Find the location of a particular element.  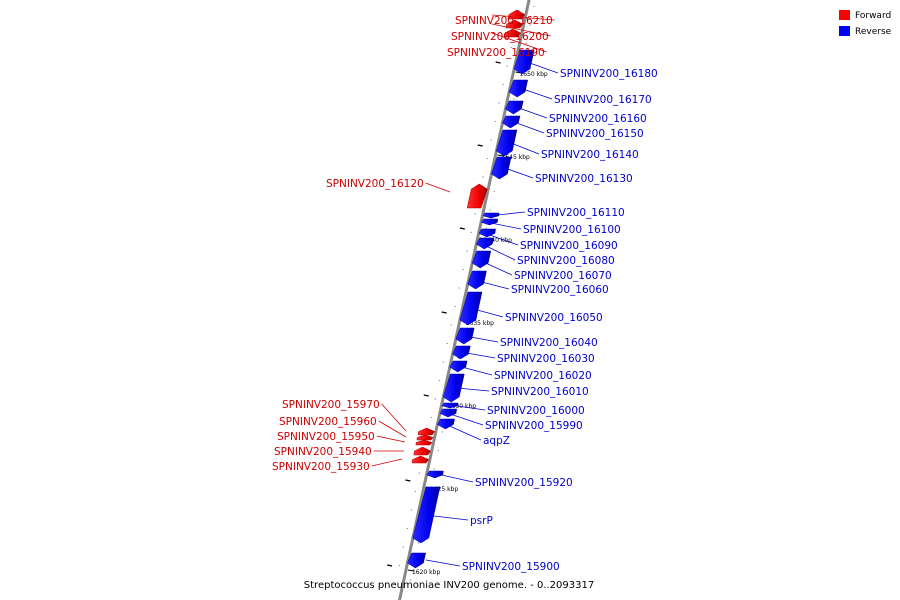

gene-label: SPNINV200_16010 is located at coordinates (540, 392).